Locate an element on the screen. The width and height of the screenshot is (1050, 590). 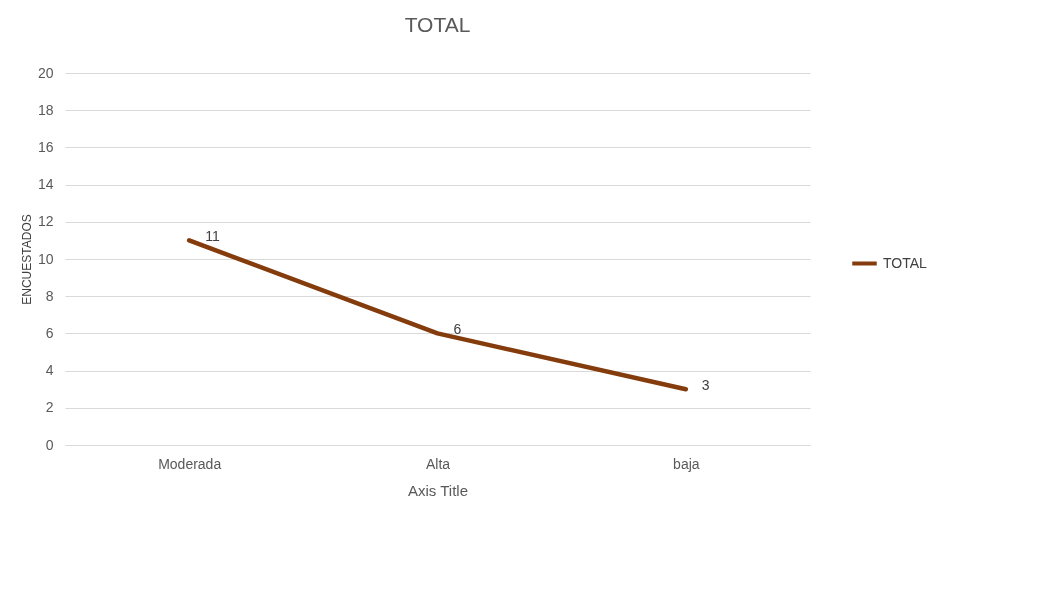
y-tick-label: 4 is located at coordinates (49, 370).